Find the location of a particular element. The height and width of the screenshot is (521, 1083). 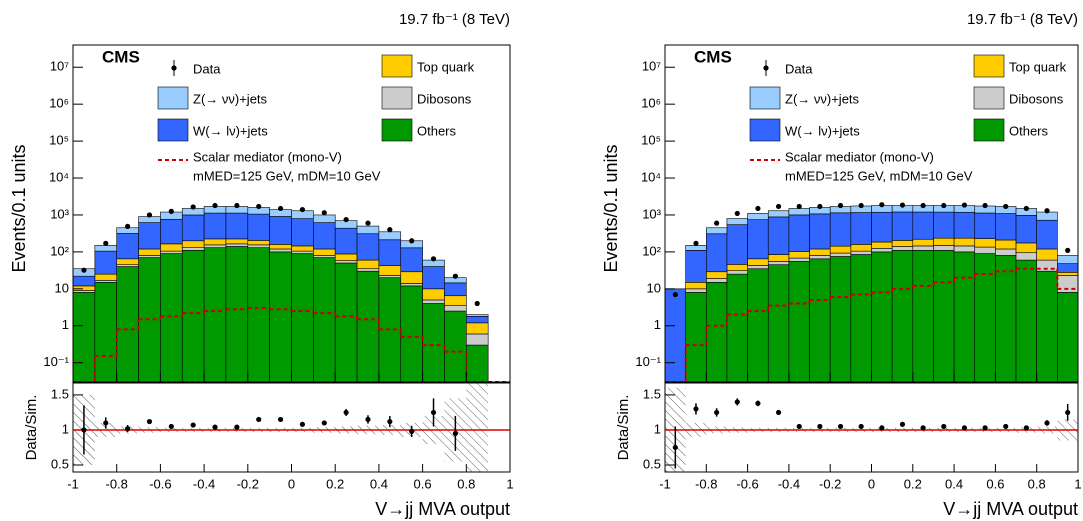

y-tick-label: 10 is located at coordinates (62, 287).